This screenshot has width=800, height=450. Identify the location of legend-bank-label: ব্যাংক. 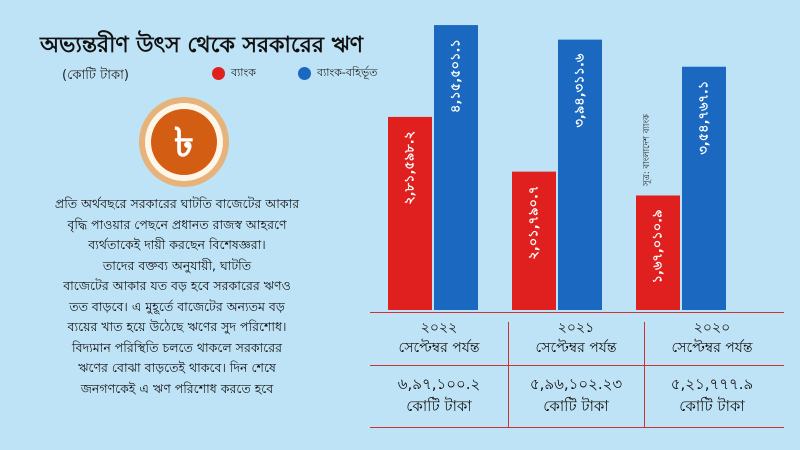
(243, 72).